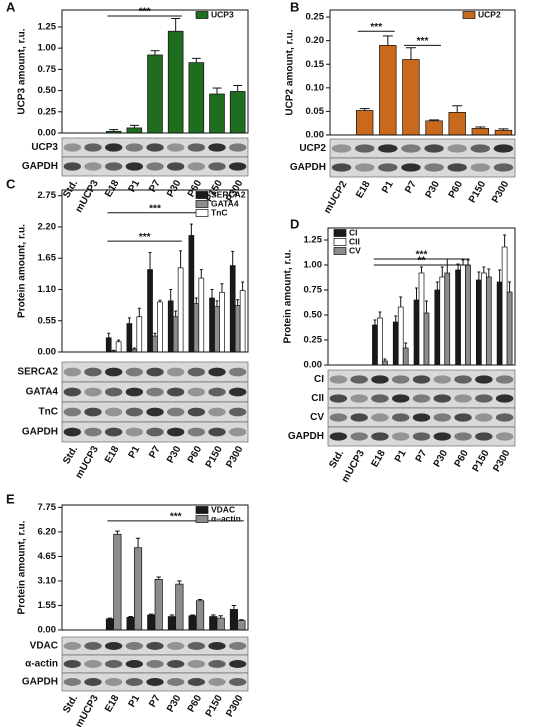 The width and height of the screenshot is (558, 727). Describe the element at coordinates (11, 7) in the screenshot. I see `panel-label: A` at that location.